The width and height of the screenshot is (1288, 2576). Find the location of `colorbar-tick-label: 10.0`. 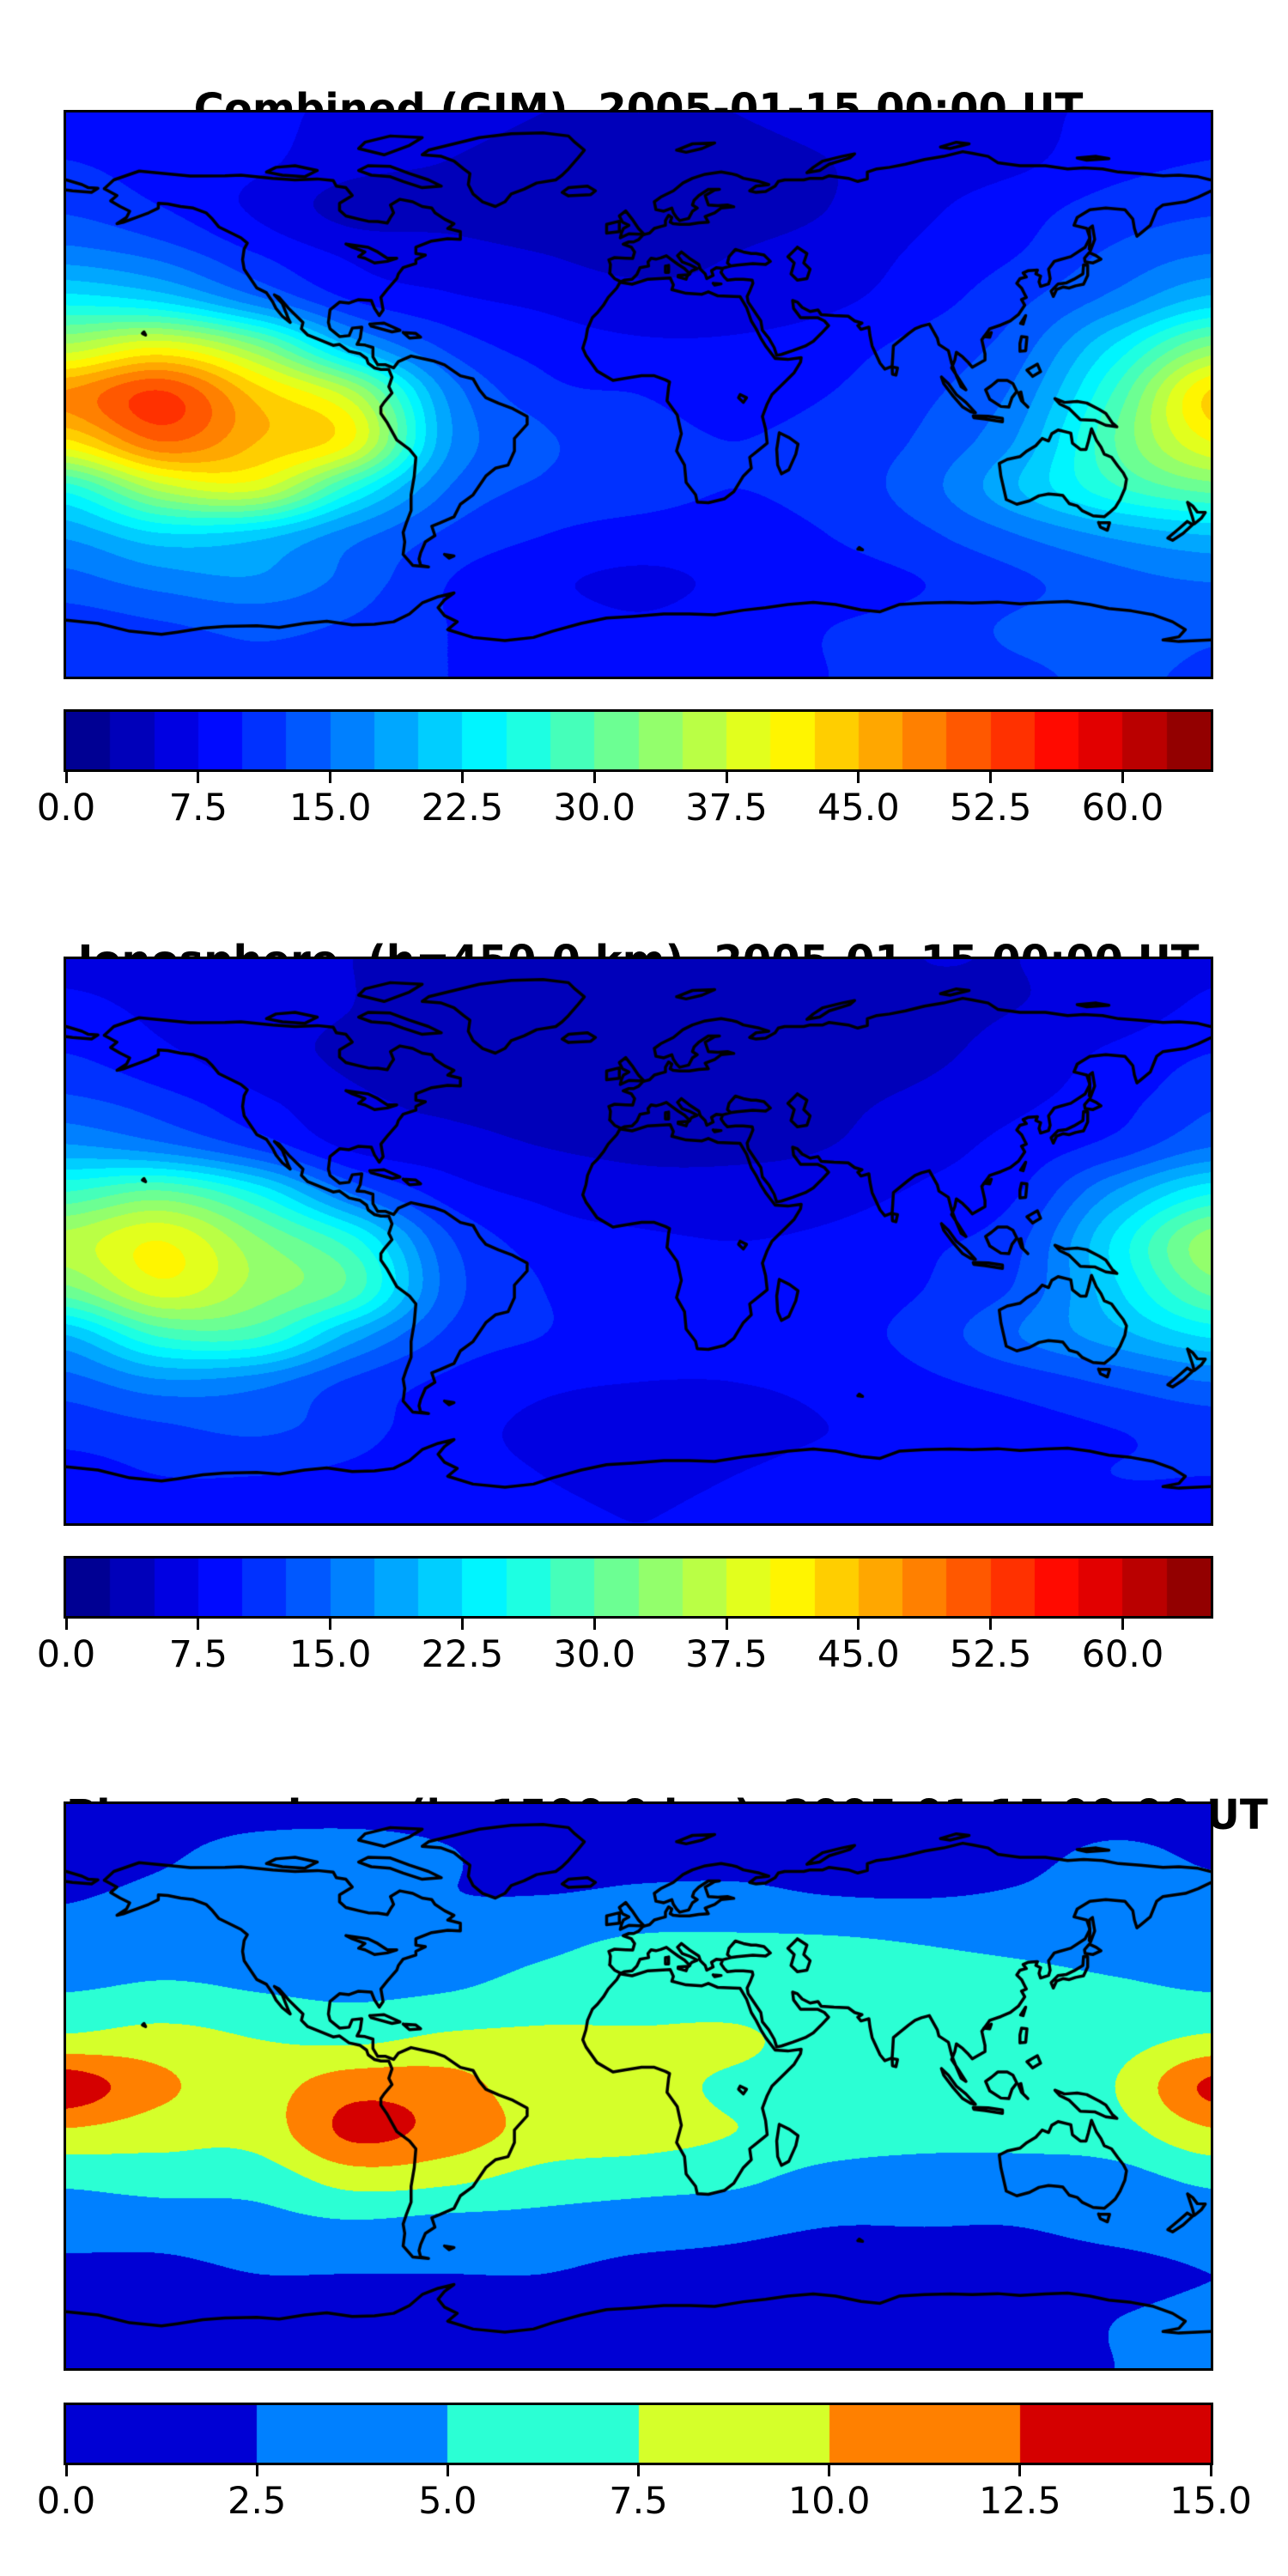

colorbar-tick-label: 10.0 is located at coordinates (829, 2501).